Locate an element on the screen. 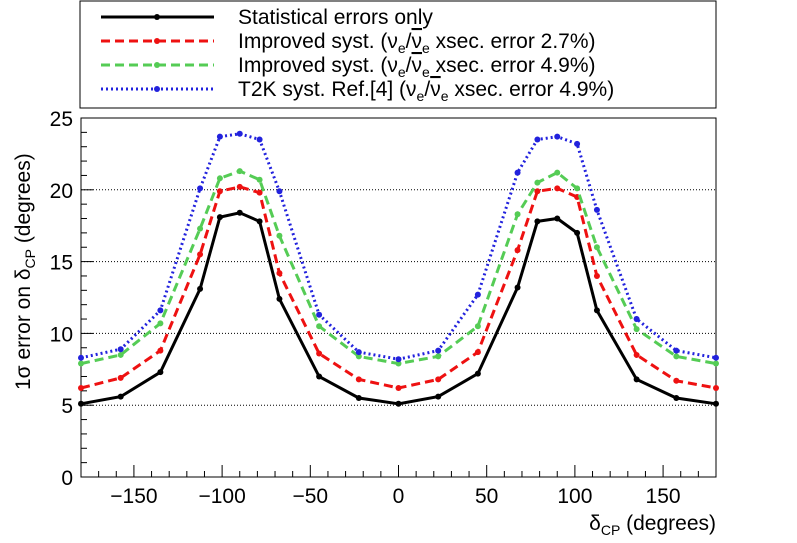 Image resolution: width=797 pixels, height=543 pixels. x-tick-label: 0 is located at coordinates (399, 496).